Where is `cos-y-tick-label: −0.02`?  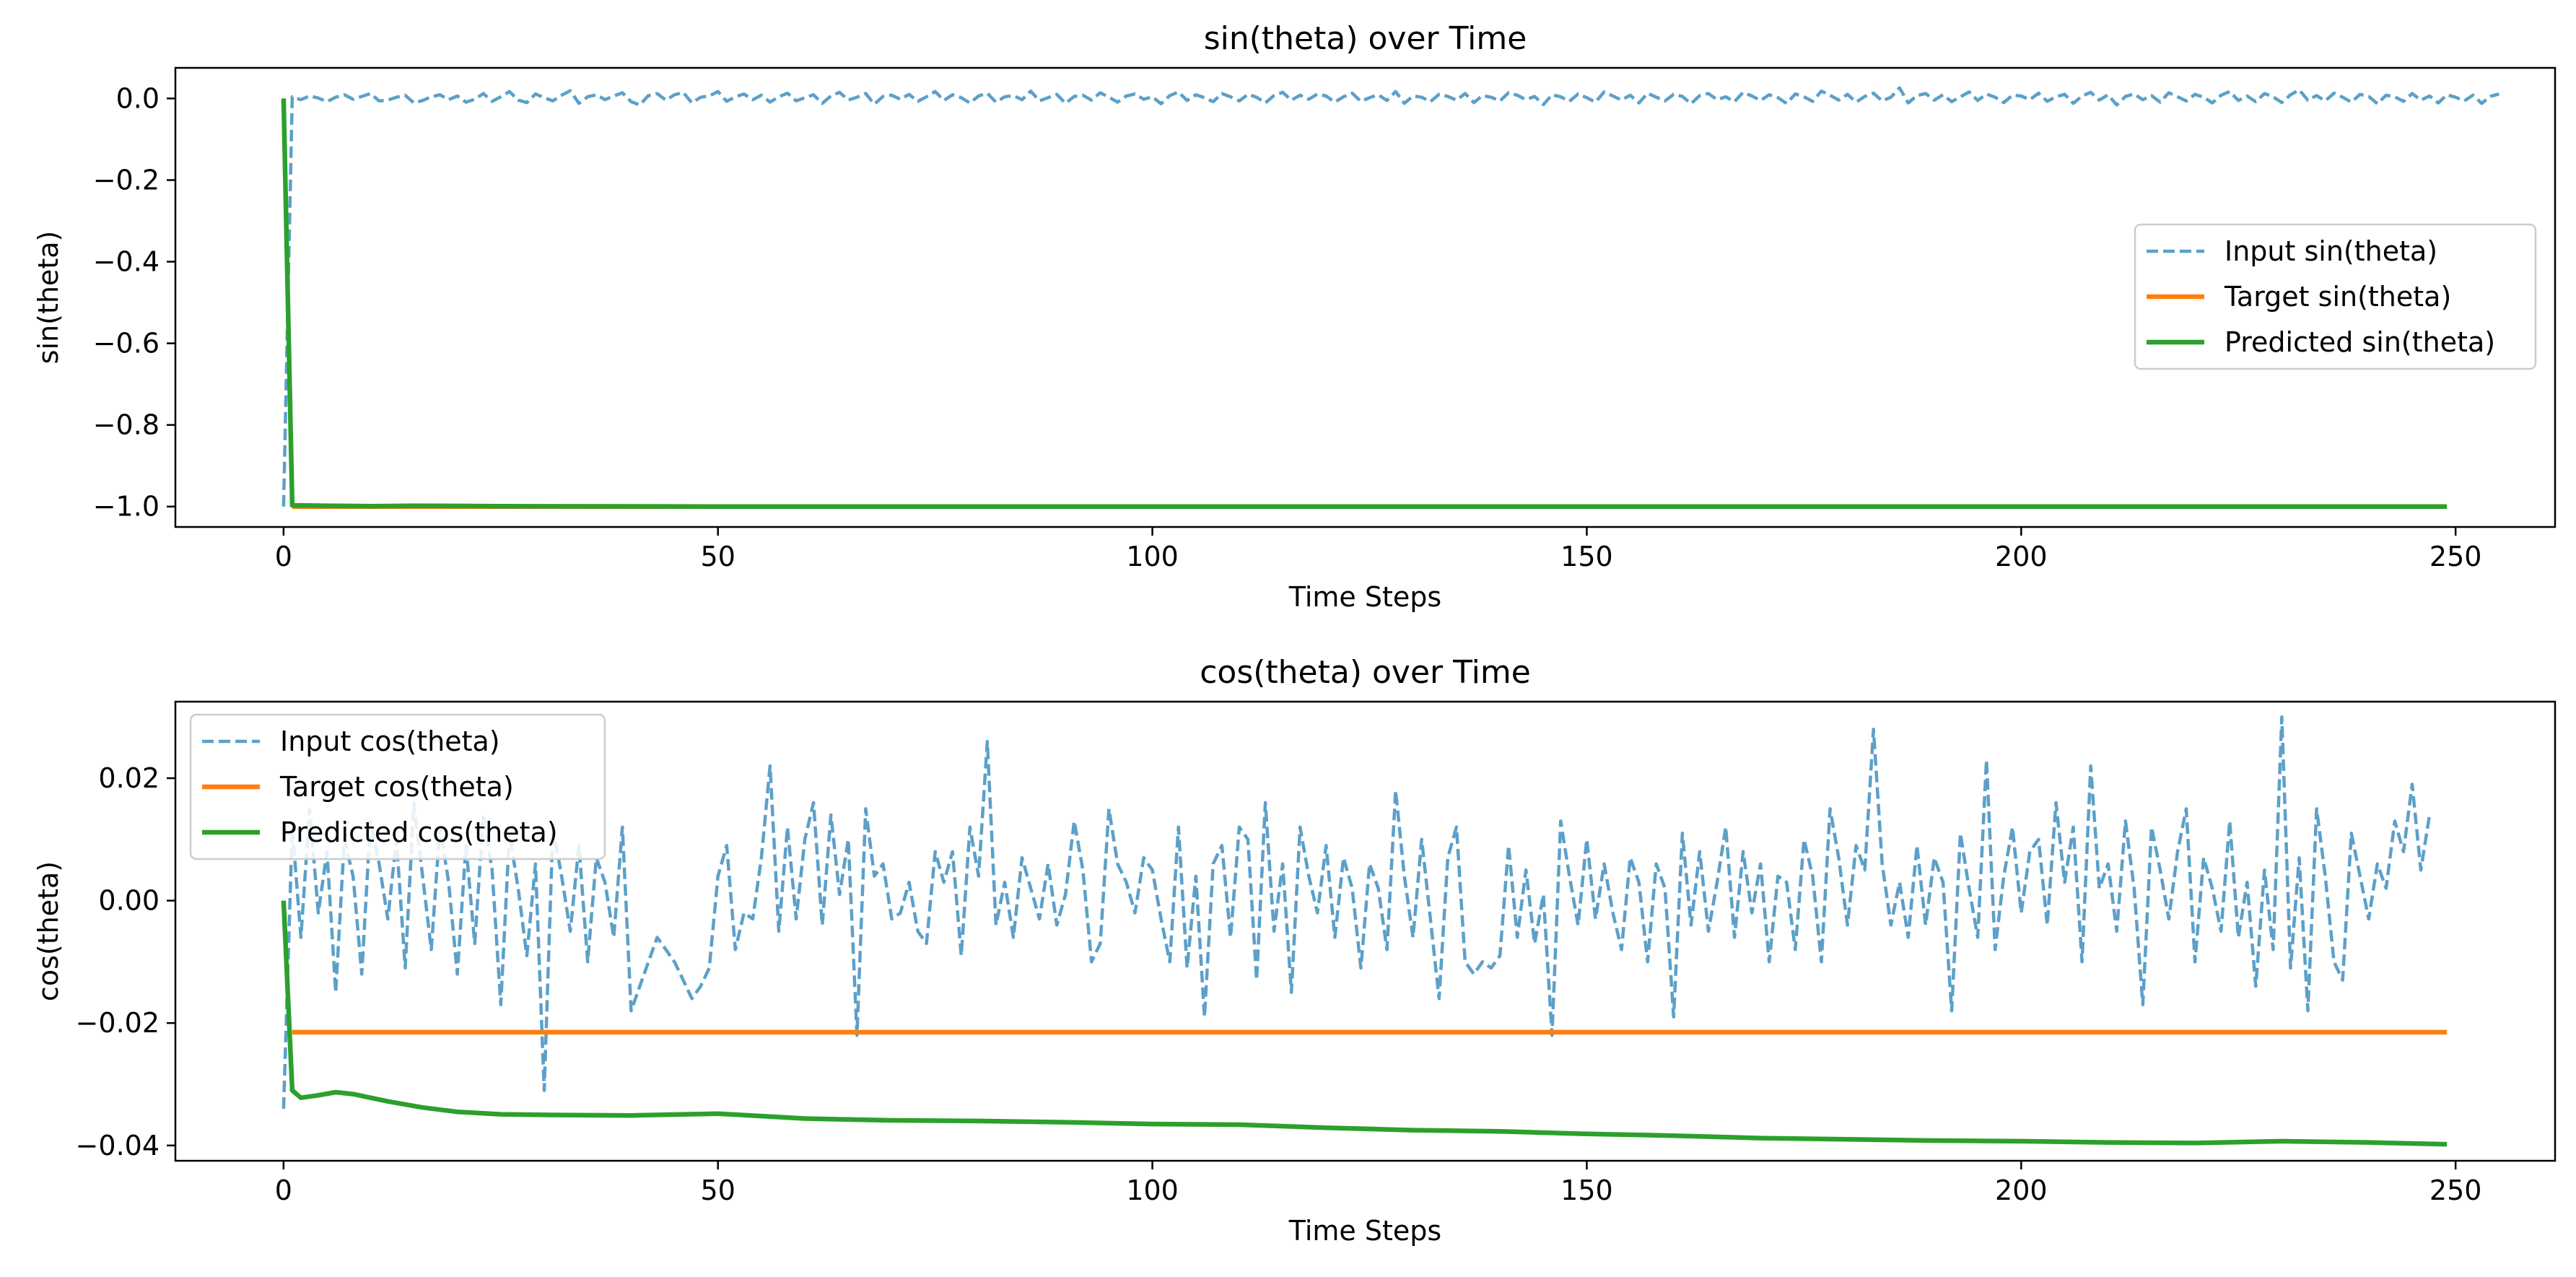
cos-y-tick-label: −0.02 is located at coordinates (118, 1023).